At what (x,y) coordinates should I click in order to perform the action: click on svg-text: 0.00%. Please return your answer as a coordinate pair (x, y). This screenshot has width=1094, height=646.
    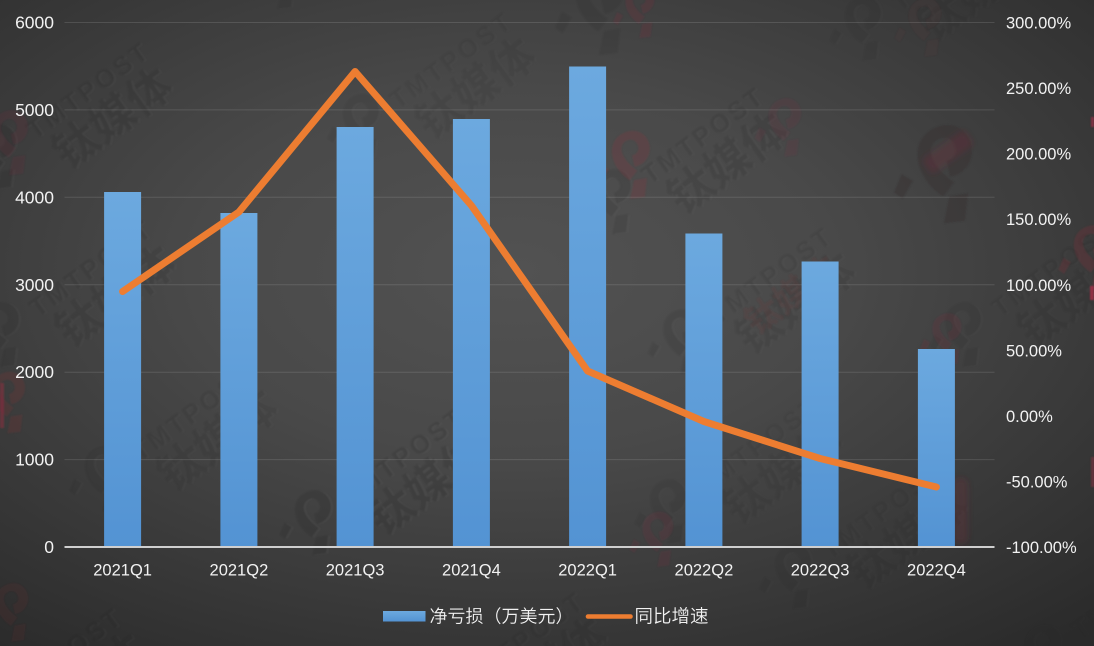
    Looking at the image, I should click on (1029, 417).